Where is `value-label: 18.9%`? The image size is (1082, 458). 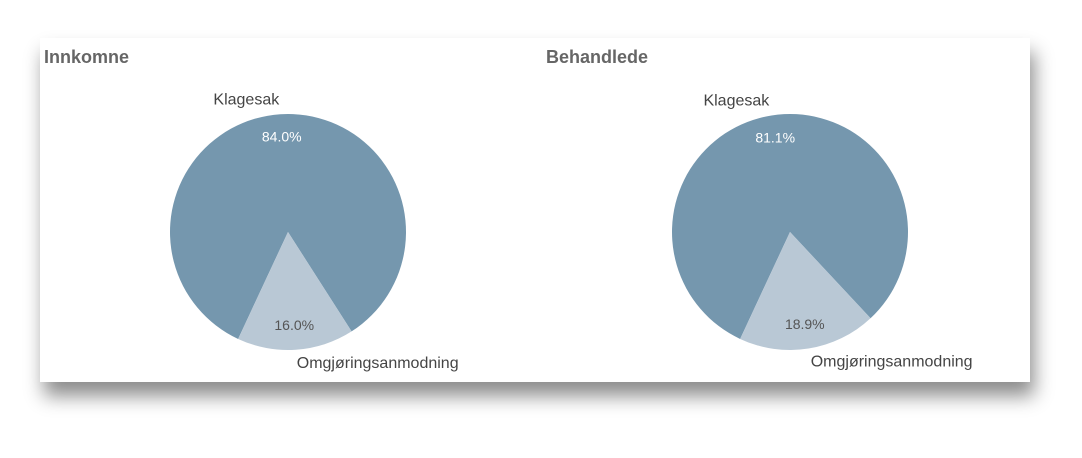
value-label: 18.9% is located at coordinates (805, 324).